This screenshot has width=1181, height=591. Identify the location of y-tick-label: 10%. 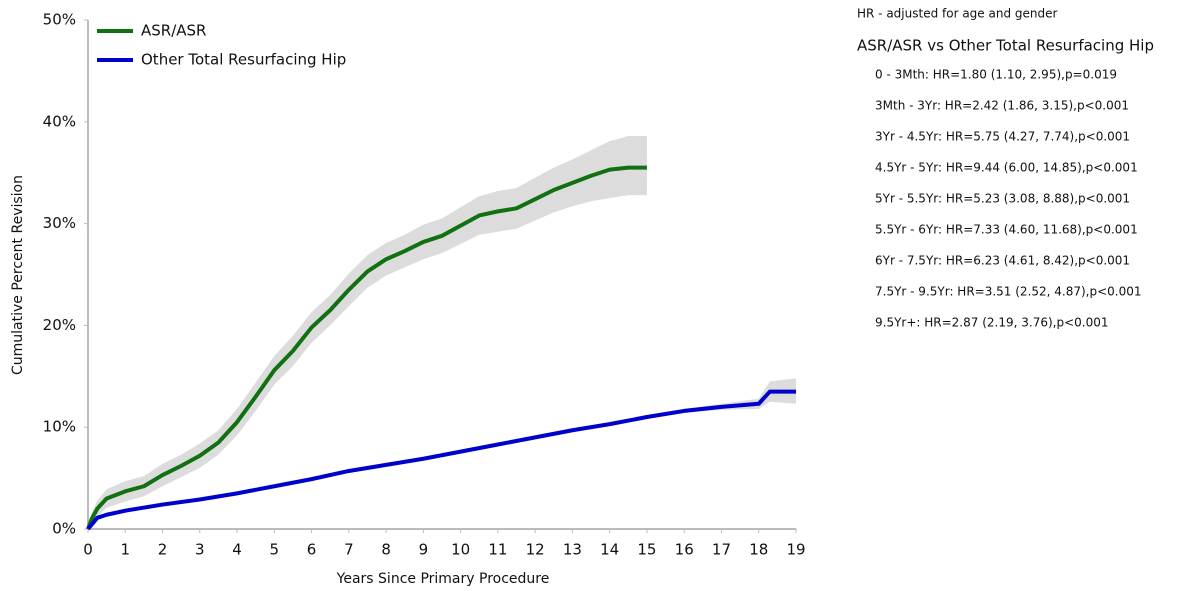
(59, 427).